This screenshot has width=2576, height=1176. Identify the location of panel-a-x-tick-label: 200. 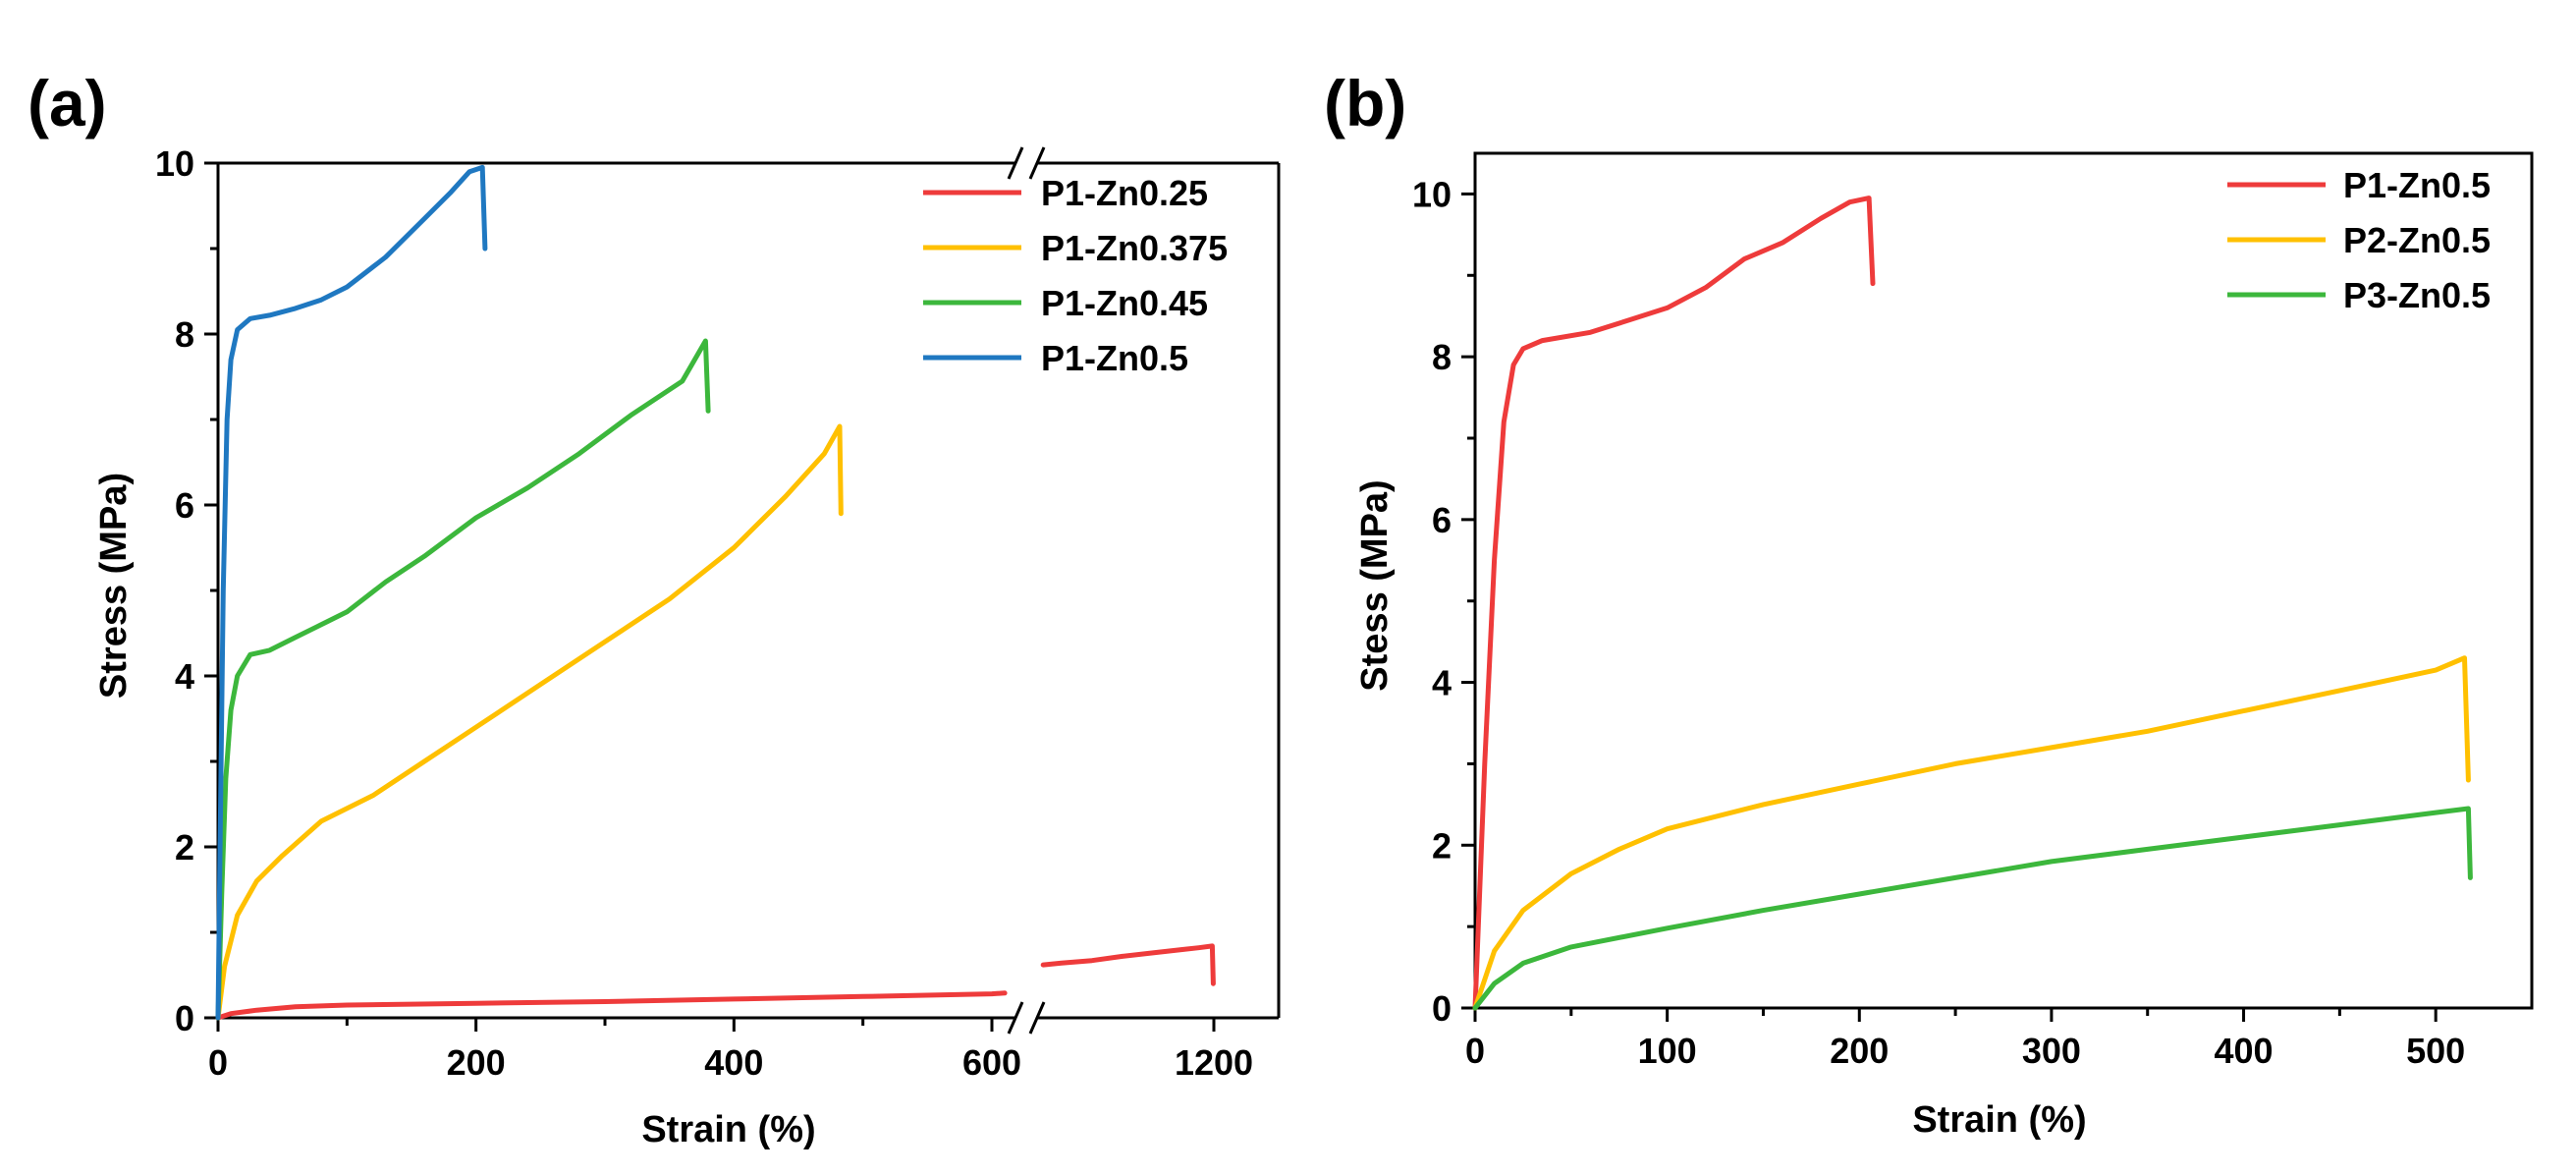
(476, 1062).